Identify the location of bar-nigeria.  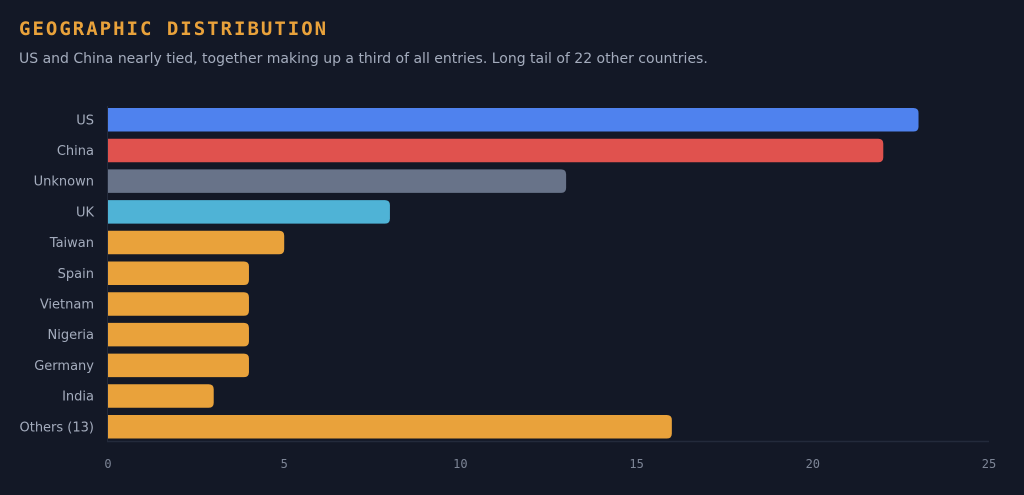
(178, 334).